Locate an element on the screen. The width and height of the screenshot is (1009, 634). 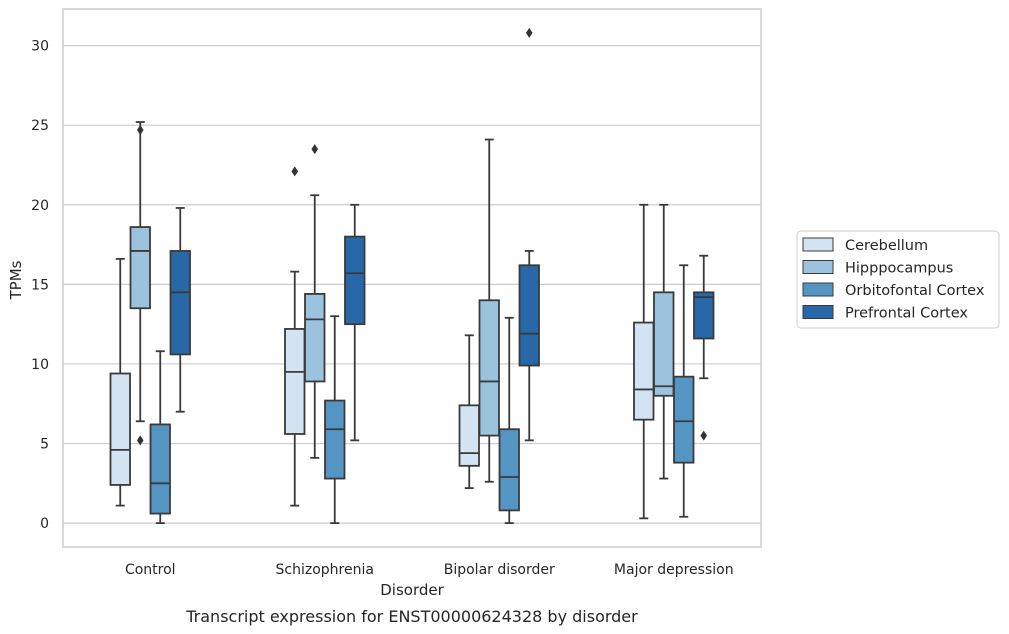
x-tick-label: Bipolar disorder is located at coordinates (499, 570).